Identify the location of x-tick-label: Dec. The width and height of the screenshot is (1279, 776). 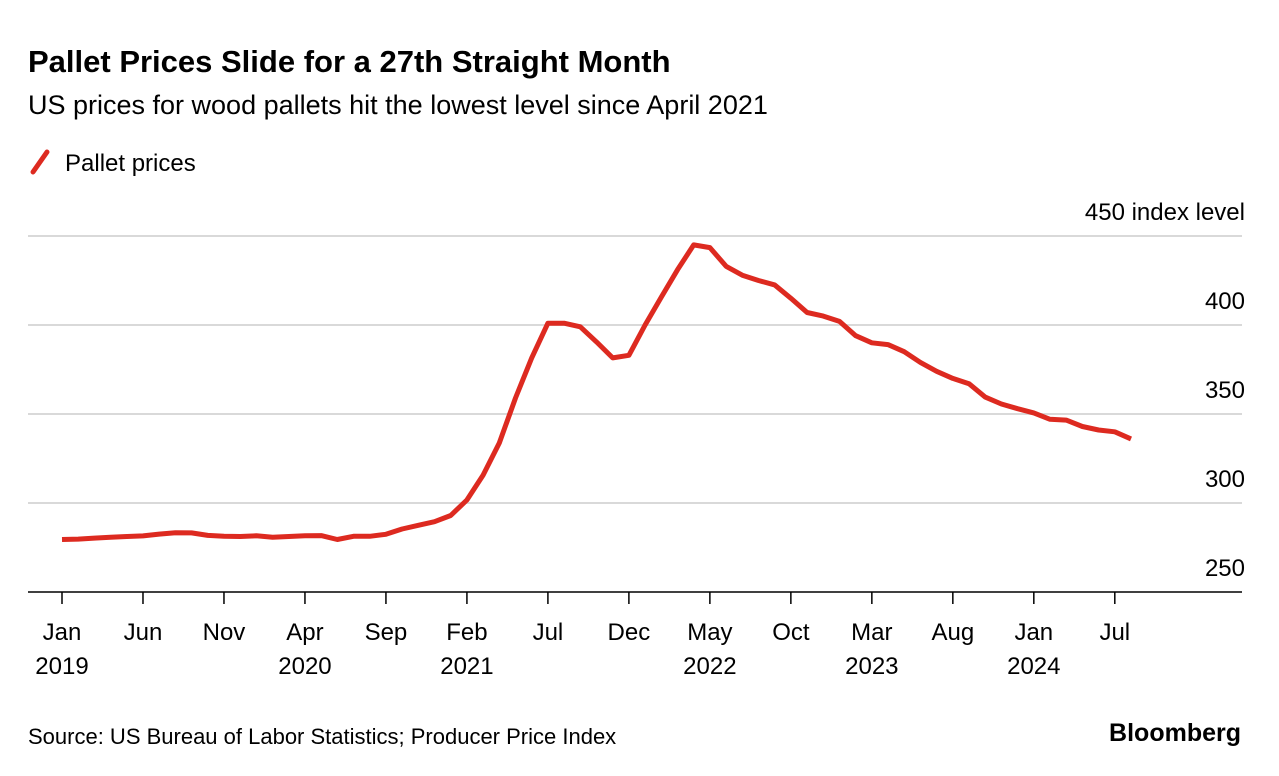
(629, 632).